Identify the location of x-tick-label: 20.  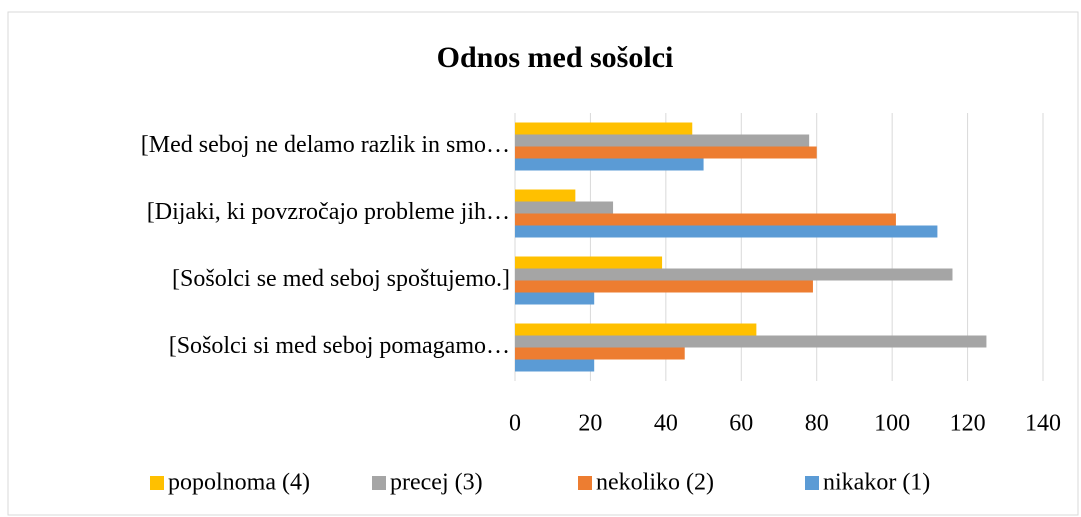
(590, 424).